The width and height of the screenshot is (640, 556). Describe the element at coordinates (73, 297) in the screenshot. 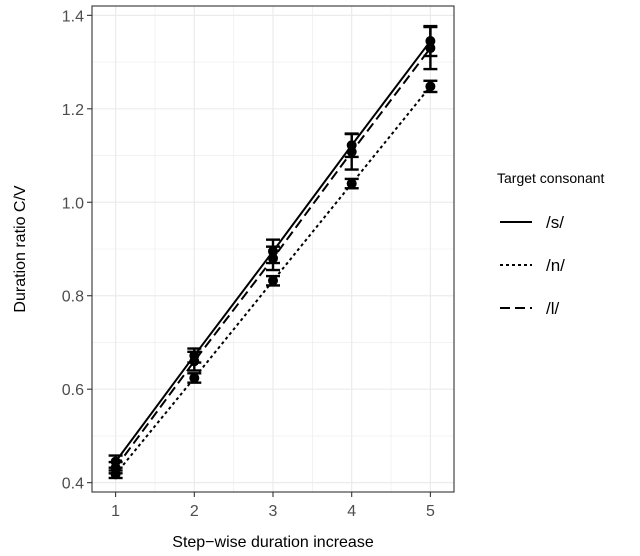

I see `y-tick-label: 0.8` at that location.